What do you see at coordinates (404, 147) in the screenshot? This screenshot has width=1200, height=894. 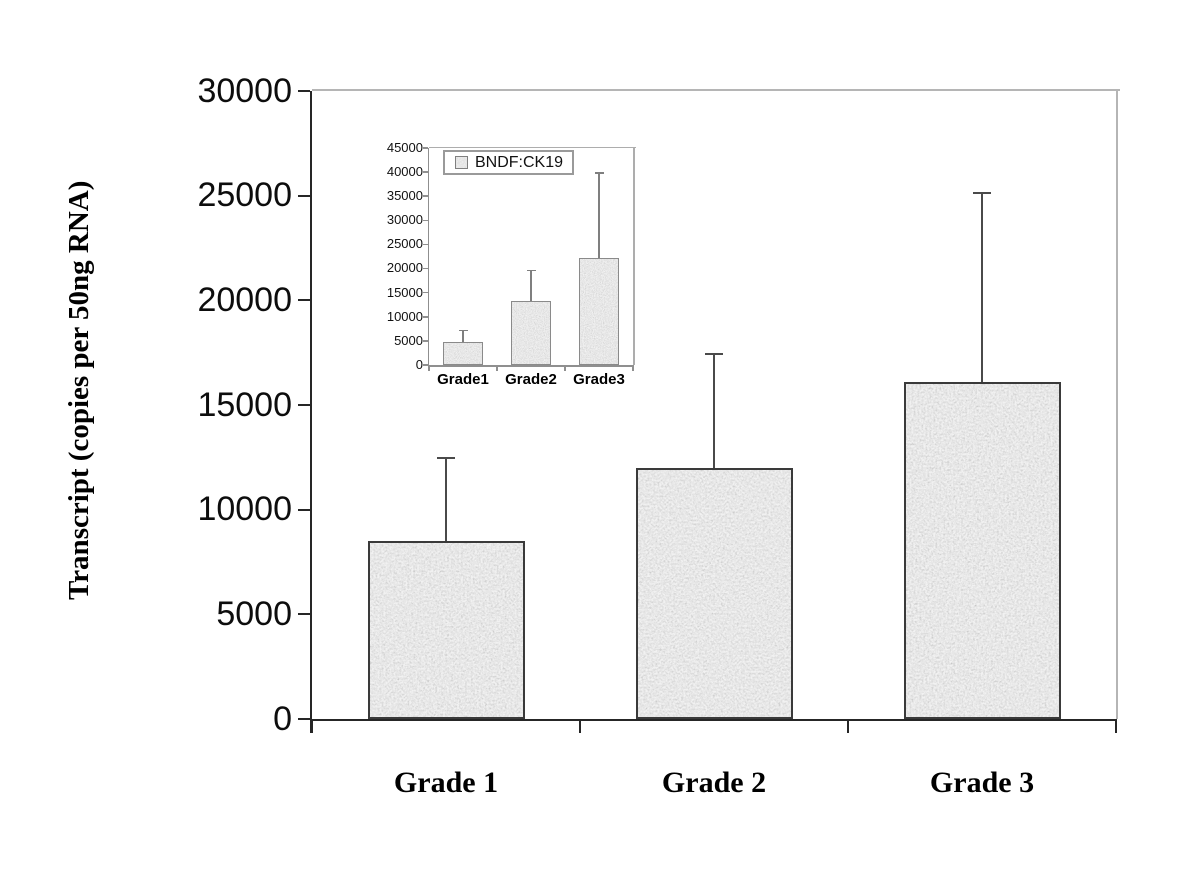 I see `y-tick-label: 45000` at bounding box center [404, 147].